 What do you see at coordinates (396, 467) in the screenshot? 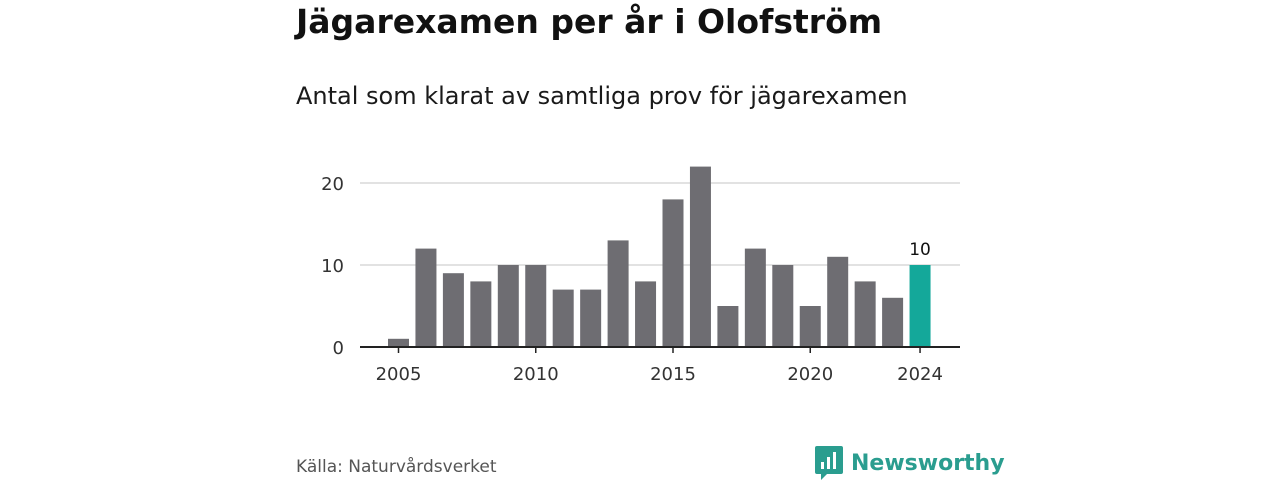
I see `source-note: Källa: Naturvårdsverket` at bounding box center [396, 467].